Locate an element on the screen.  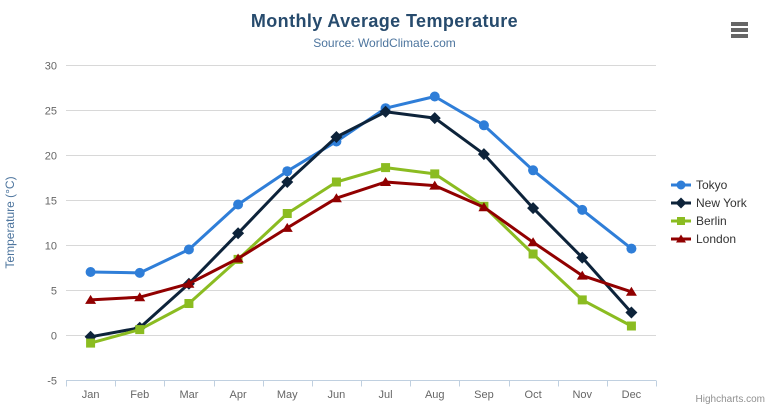
legend-marker-triangle-icon is located at coordinates (681, 238).